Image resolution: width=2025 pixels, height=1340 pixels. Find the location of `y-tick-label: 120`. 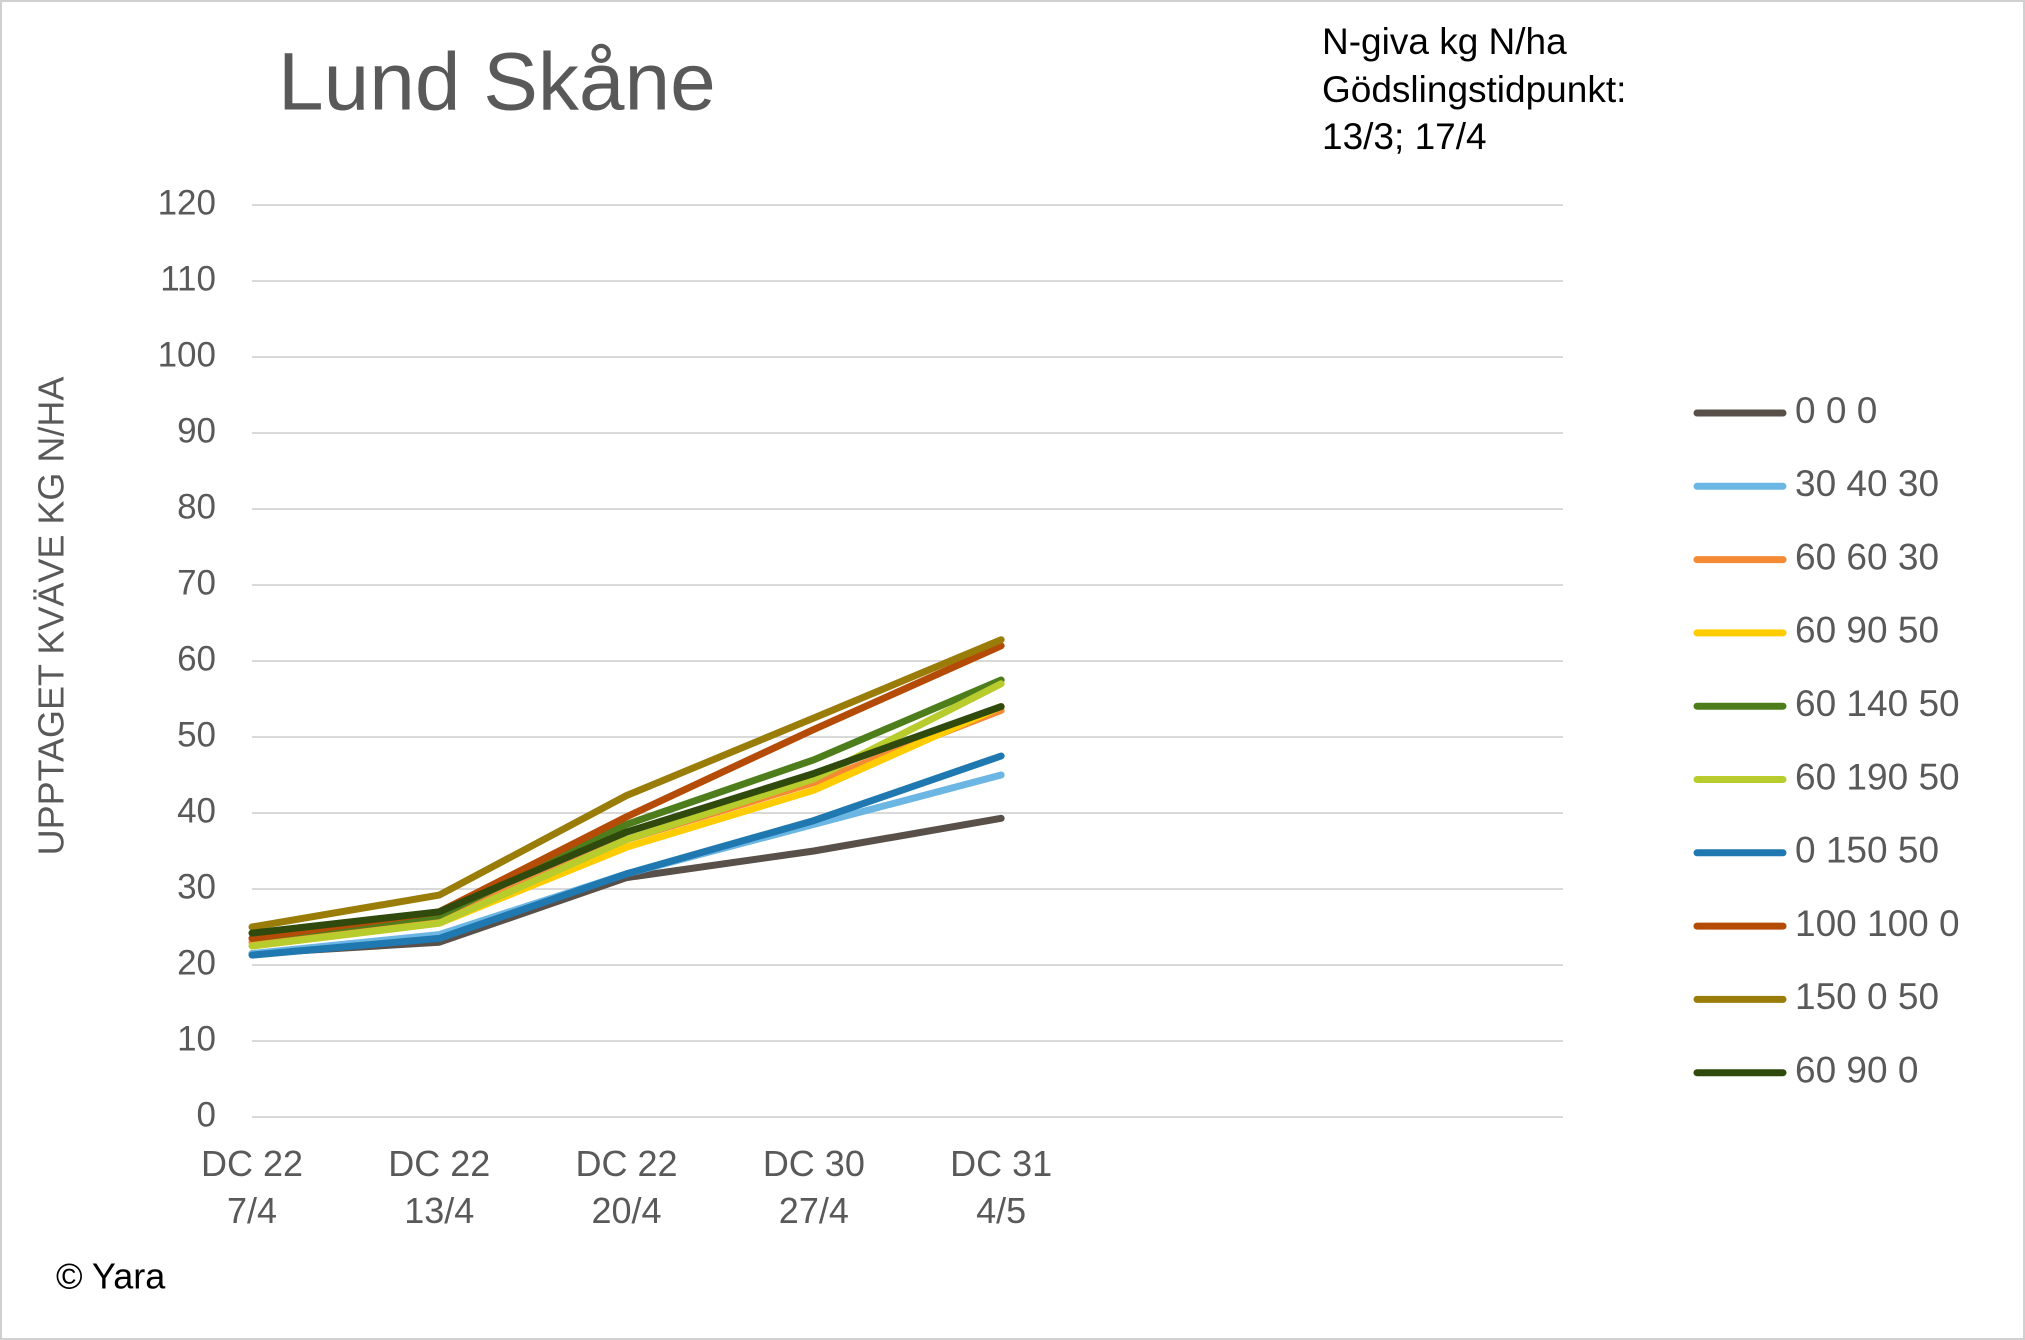

y-tick-label: 120 is located at coordinates (187, 202).